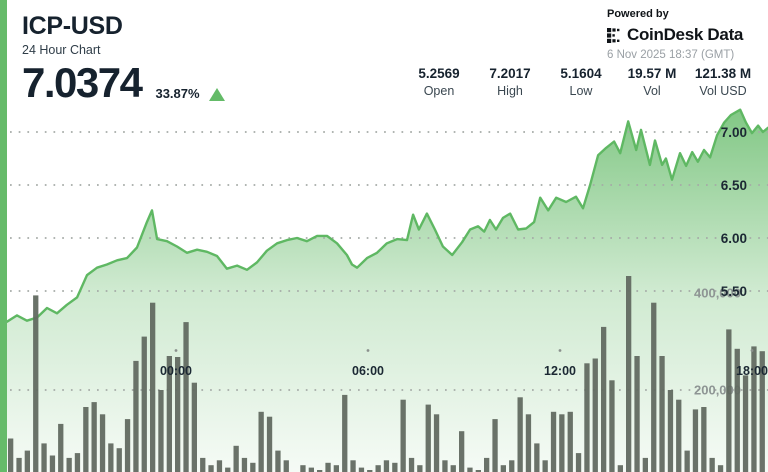 Image resolution: width=768 pixels, height=472 pixels. I want to click on brand-name: CoinDesk Data, so click(685, 34).